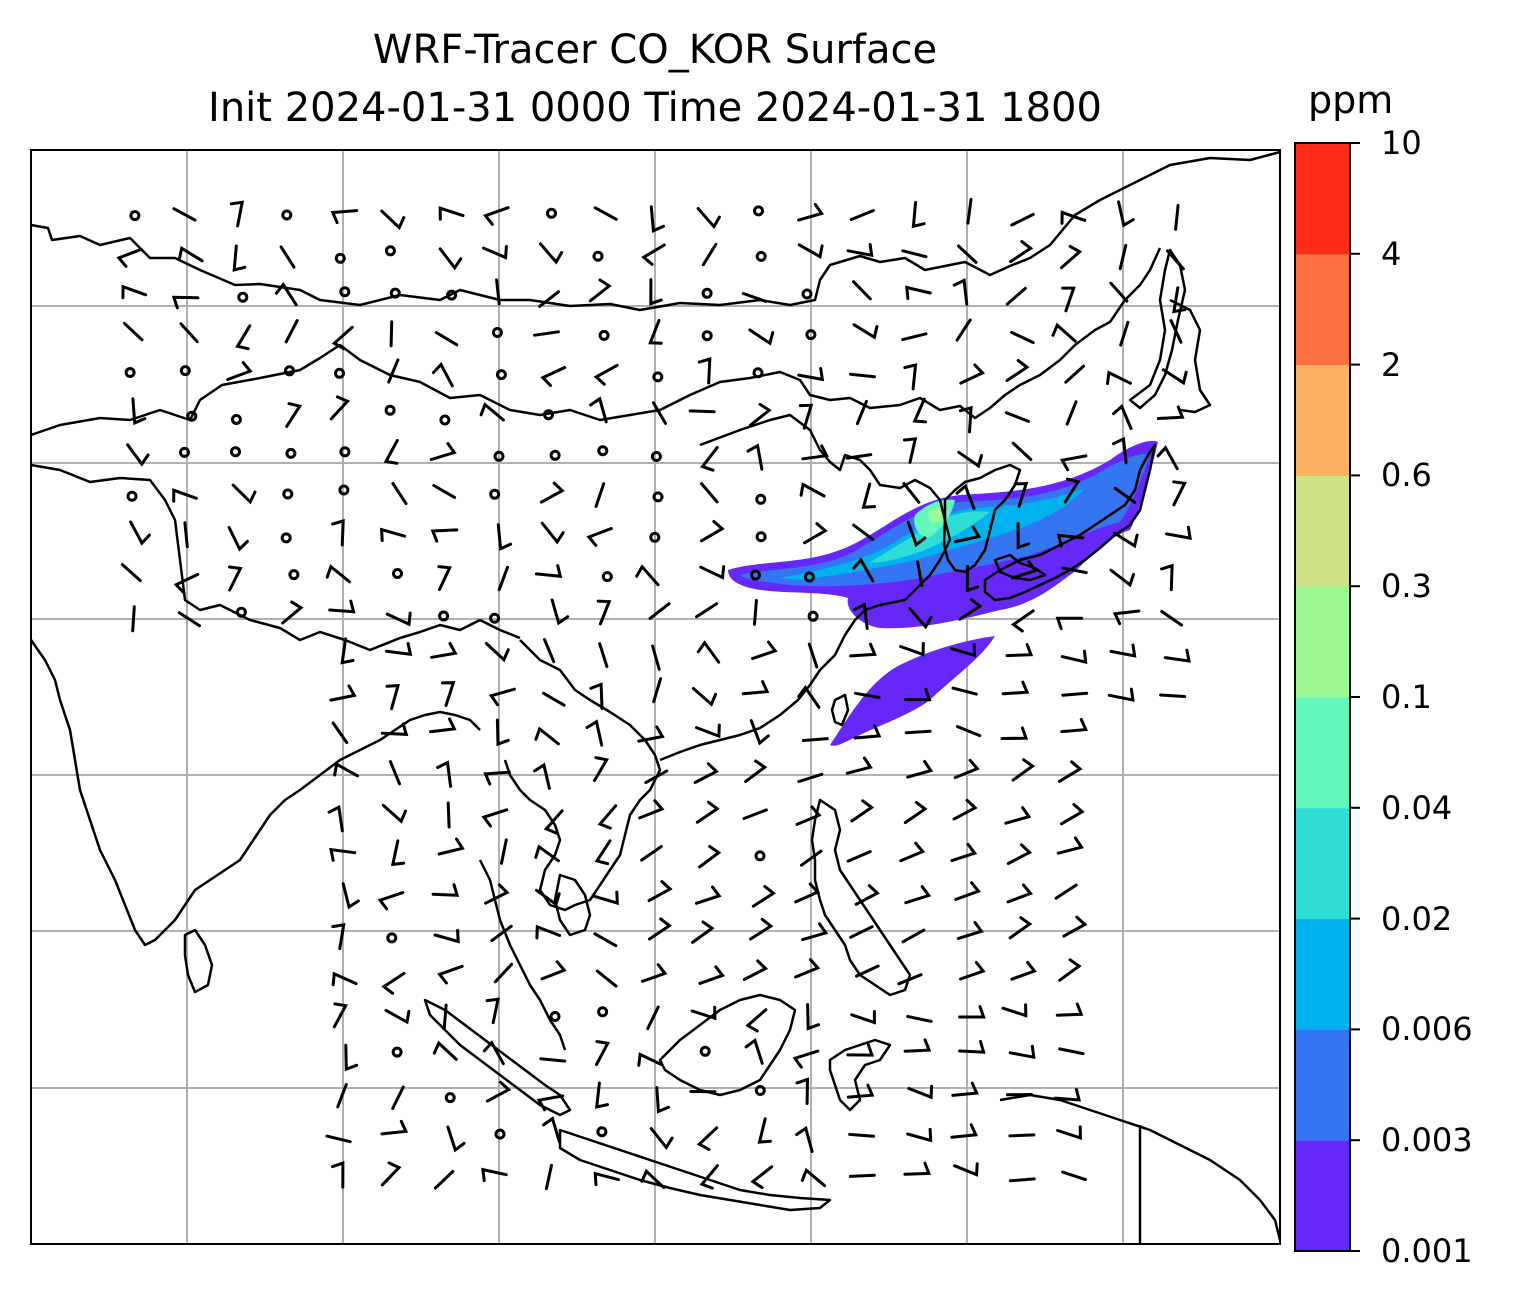  Describe the element at coordinates (982, 518) in the screenshot. I see `coastline-korea` at that location.